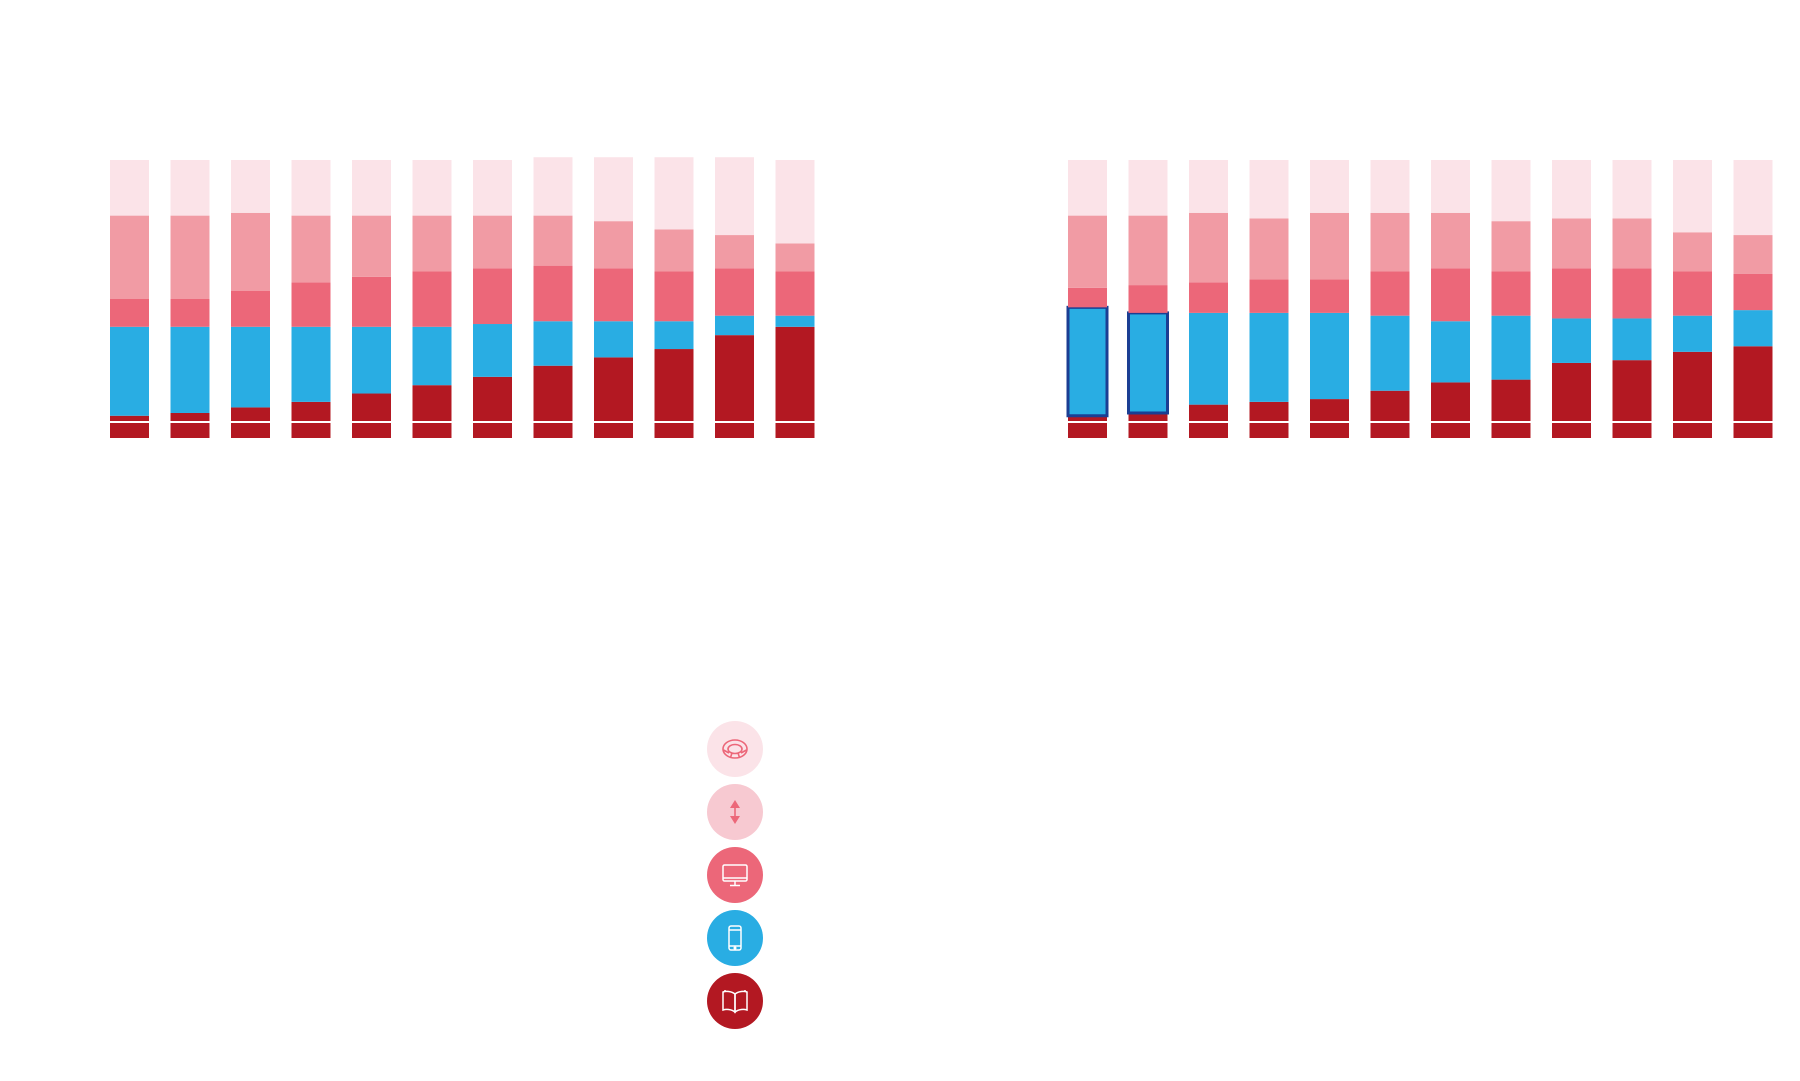 This screenshot has width=1800, height=1081. I want to click on legend, so click(735, 878).